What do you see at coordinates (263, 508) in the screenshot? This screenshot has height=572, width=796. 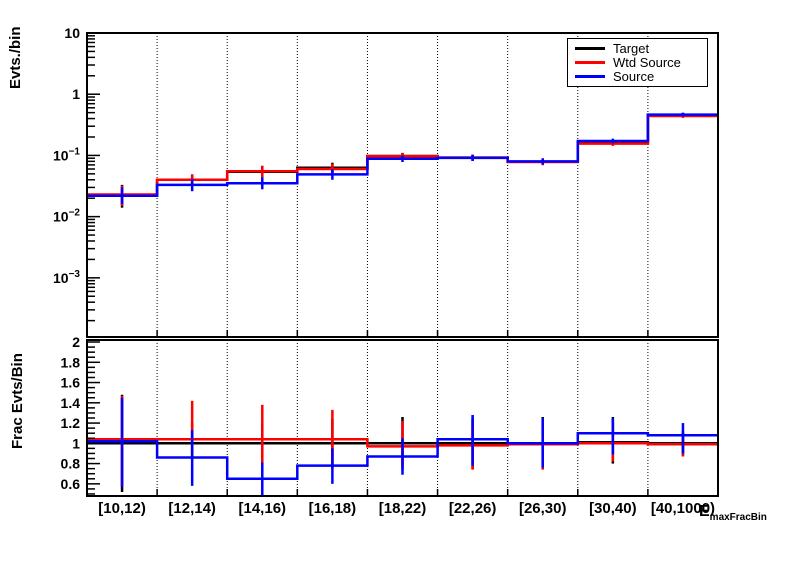 I see `x-bin-label: [14,16)` at bounding box center [263, 508].